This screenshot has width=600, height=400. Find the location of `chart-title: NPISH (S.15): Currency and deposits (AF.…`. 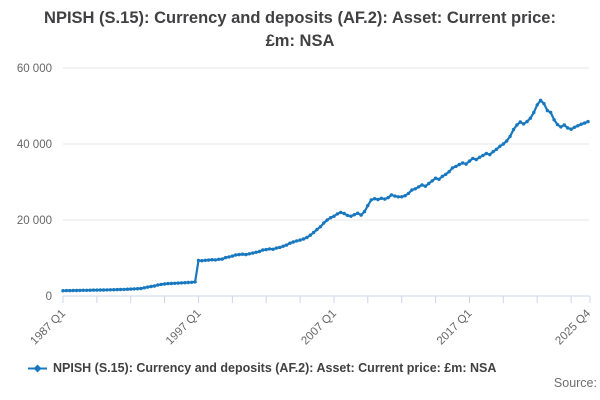

chart-title: NPISH (S.15): Currency and deposits (AF.… is located at coordinates (300, 29).